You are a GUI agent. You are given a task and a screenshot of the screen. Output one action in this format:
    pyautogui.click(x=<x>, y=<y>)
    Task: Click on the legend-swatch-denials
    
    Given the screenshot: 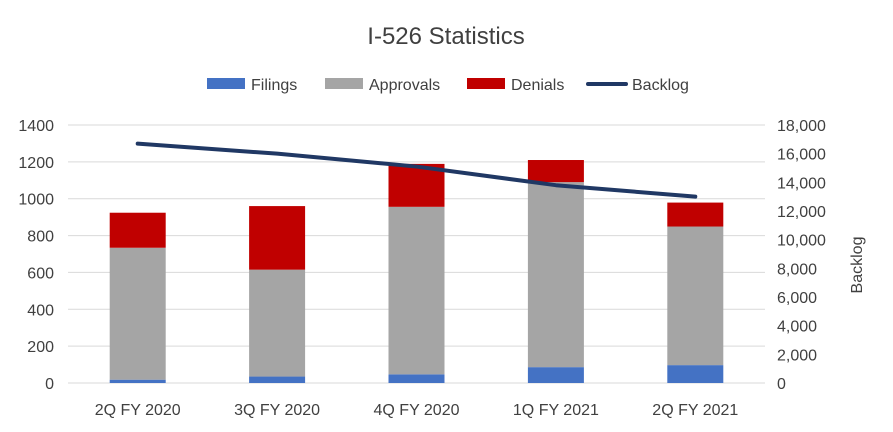 What is the action you would take?
    pyautogui.click(x=486, y=83)
    